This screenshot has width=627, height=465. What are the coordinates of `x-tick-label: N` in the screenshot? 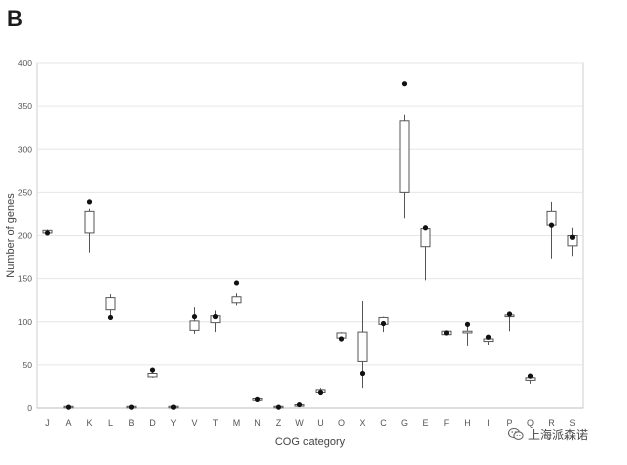 It's located at (257, 423).